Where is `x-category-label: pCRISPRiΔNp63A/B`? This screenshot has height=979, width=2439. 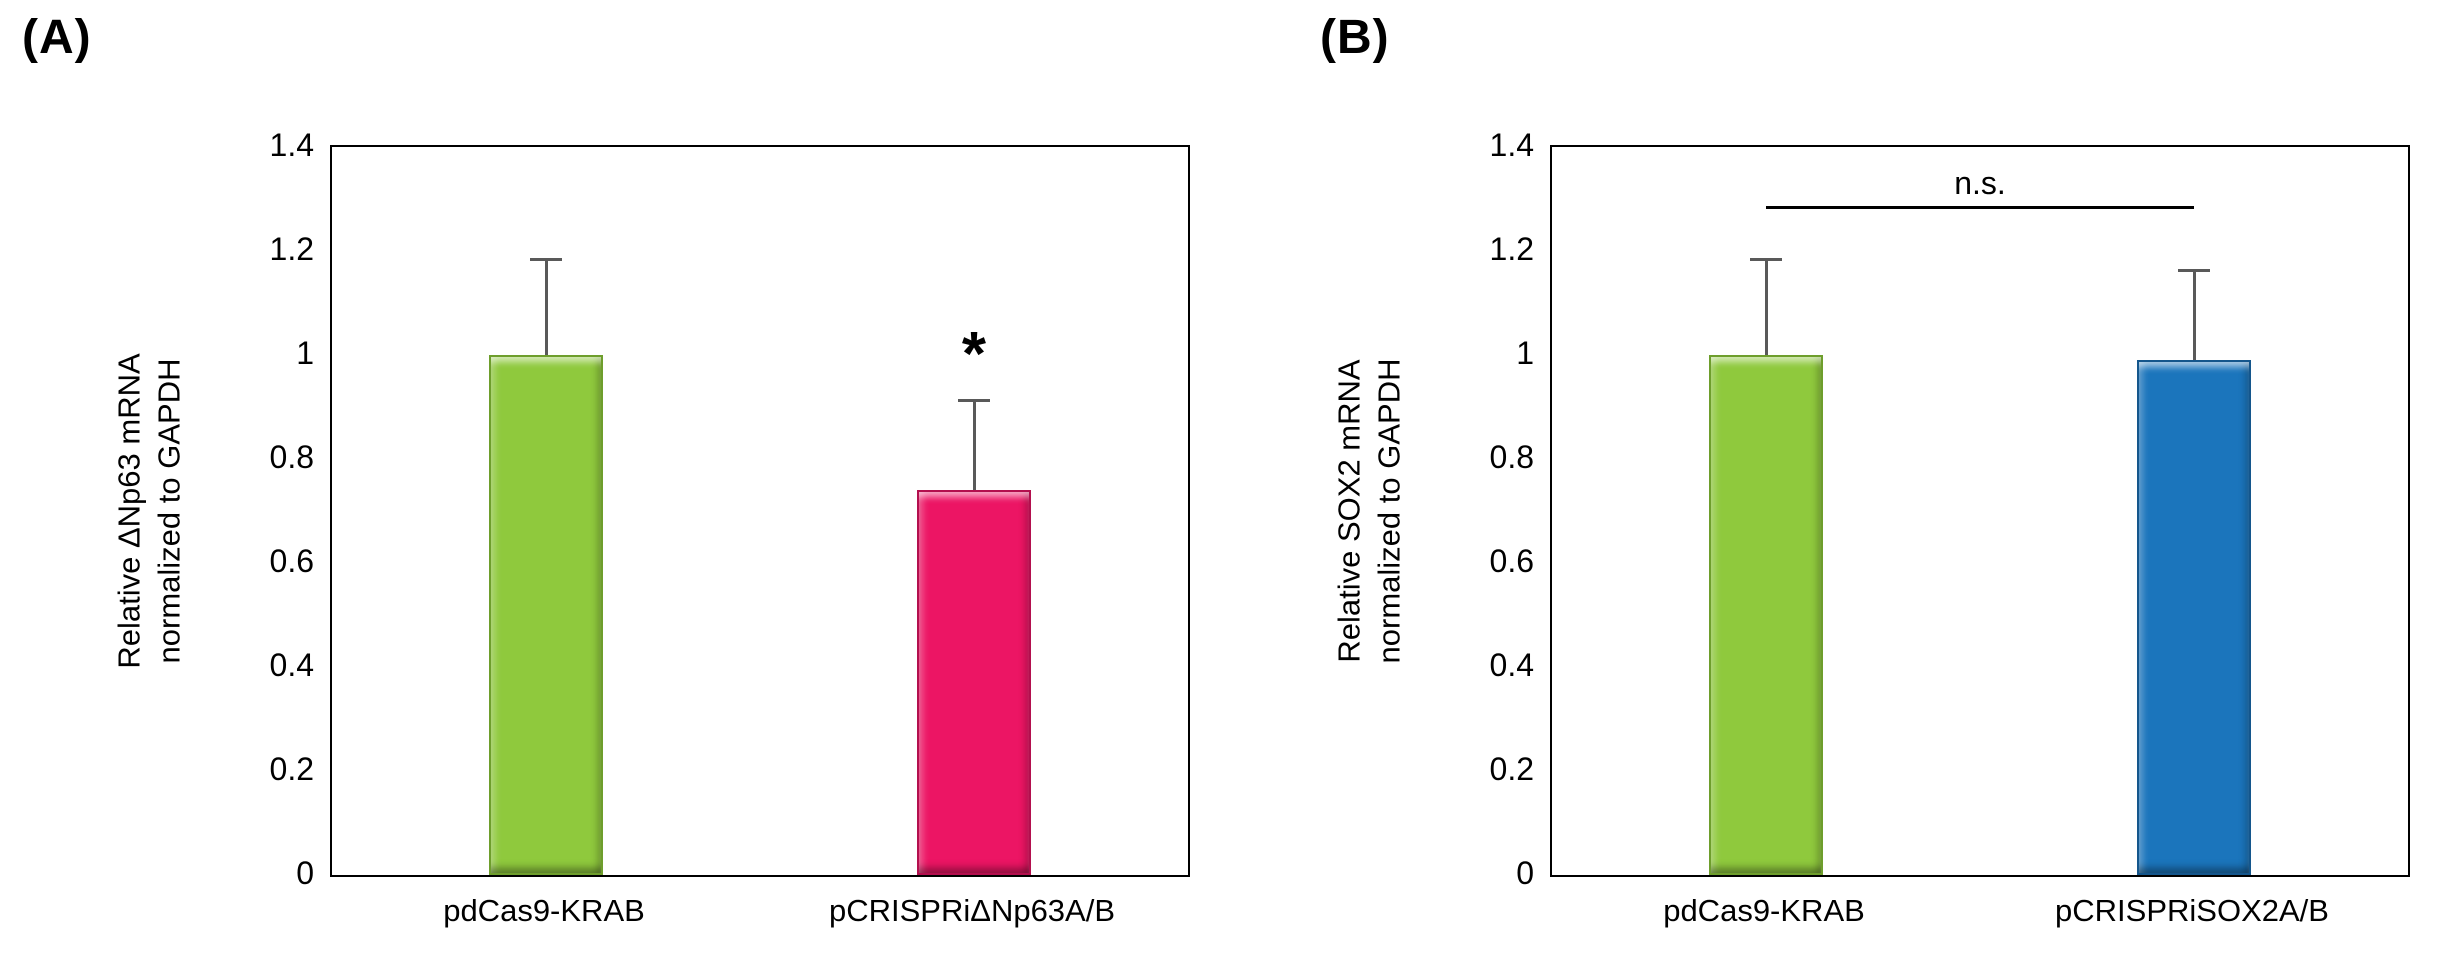 x-category-label: pCRISPRiΔNp63A/B is located at coordinates (972, 910).